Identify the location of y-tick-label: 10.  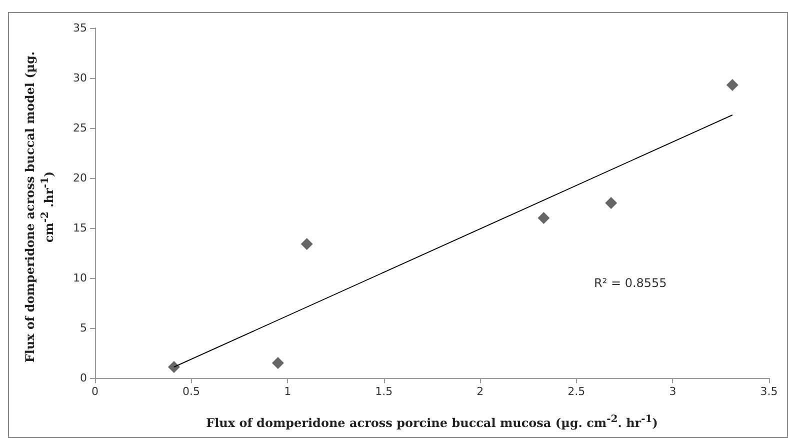
(80, 278).